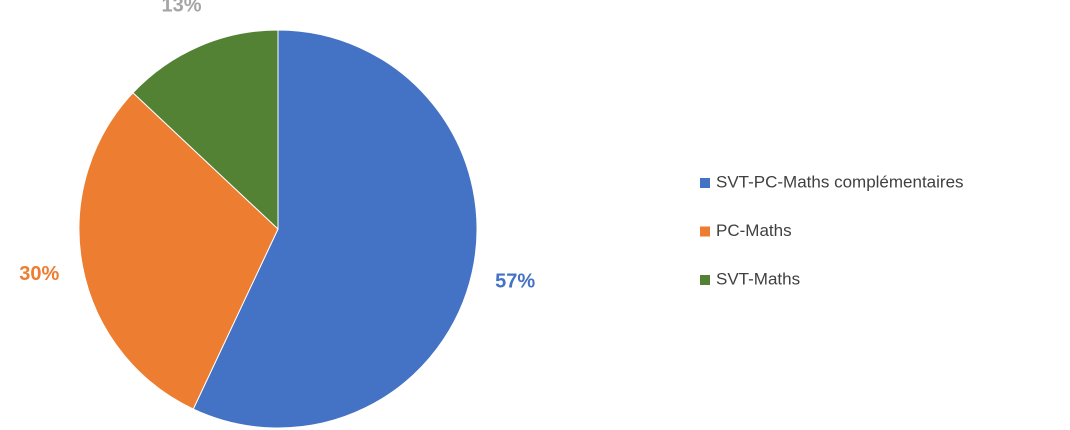 The height and width of the screenshot is (430, 1070). Describe the element at coordinates (758, 278) in the screenshot. I see `legend-label: SVT-Maths` at that location.